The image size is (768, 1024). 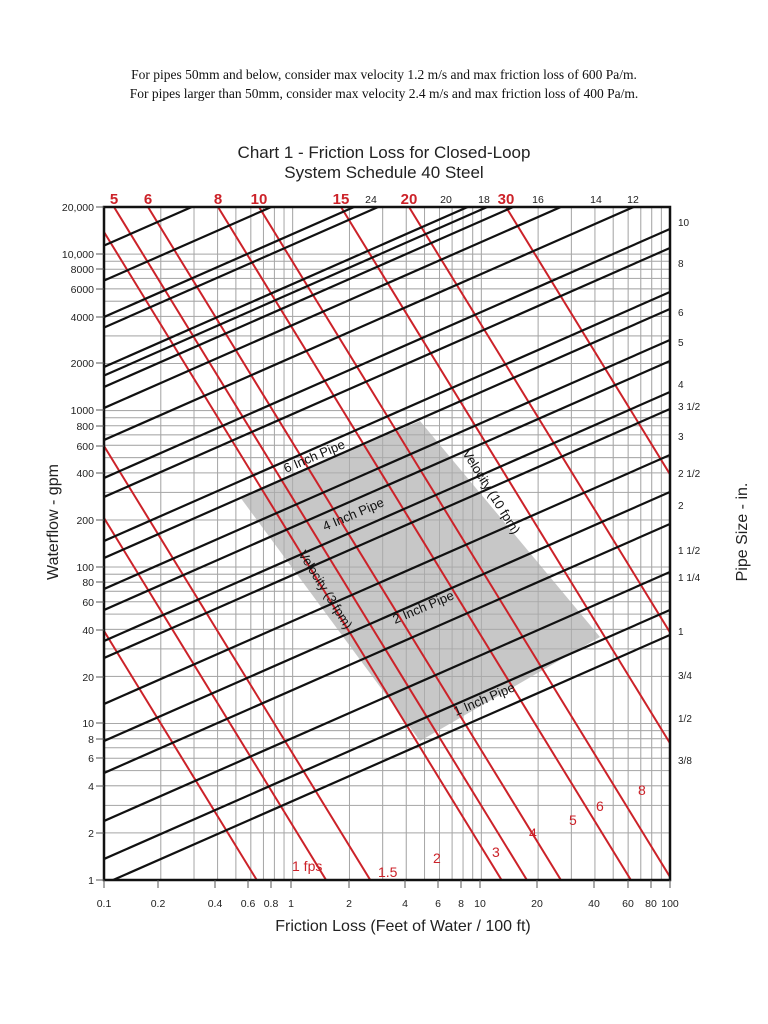 I want to click on y-tick-label: 4000, so click(x=83, y=318).